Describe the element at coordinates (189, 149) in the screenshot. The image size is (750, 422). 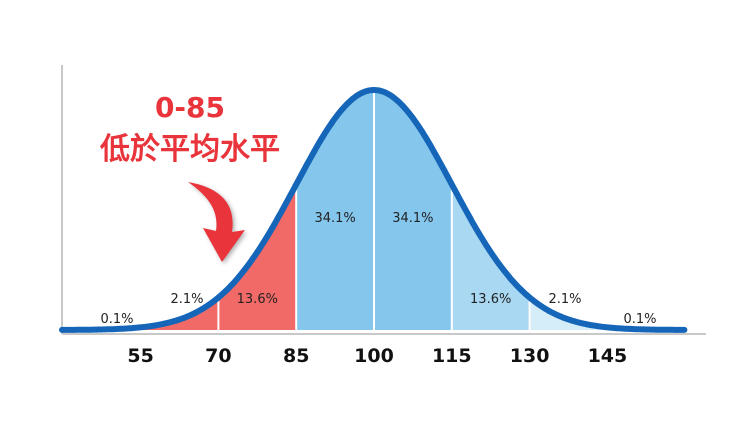
I see `annotation-text: 低於平均水平` at that location.